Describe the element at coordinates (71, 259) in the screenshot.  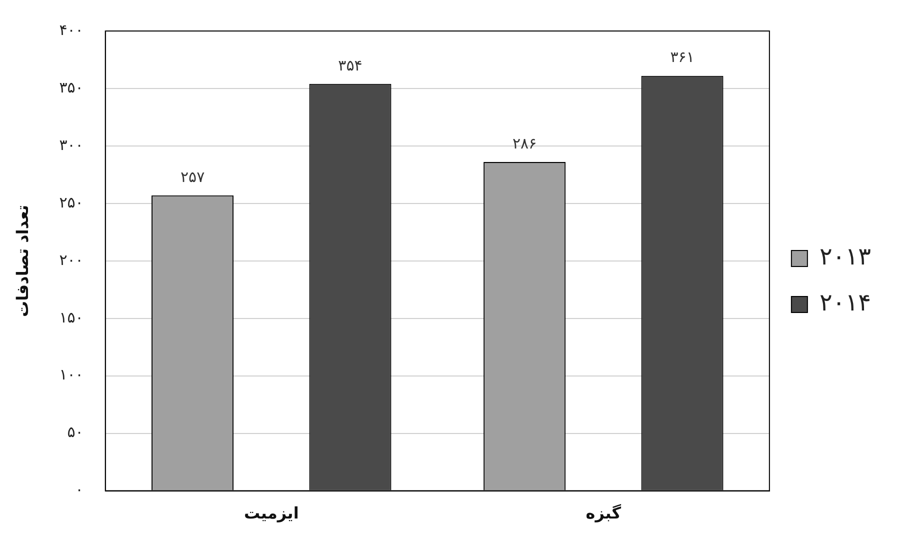
I see `y-tick-label: ۲۰۰` at that location.